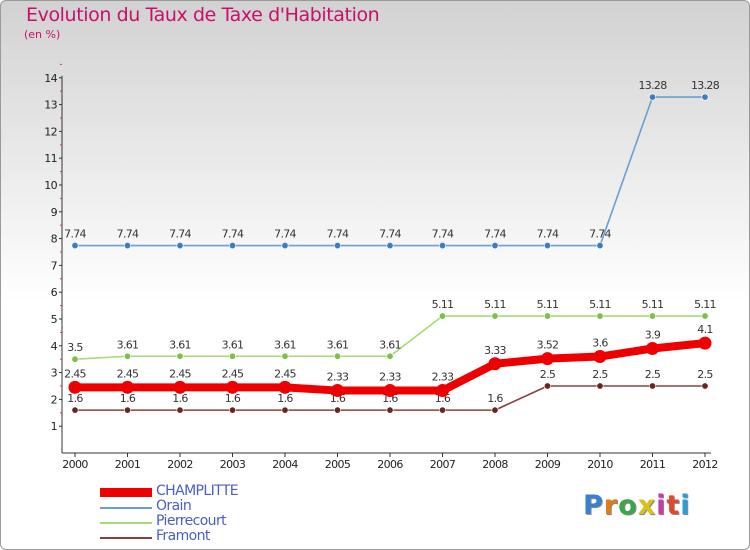 The image size is (750, 550). I want to click on data-point-pierrecourt-2005, so click(337, 356).